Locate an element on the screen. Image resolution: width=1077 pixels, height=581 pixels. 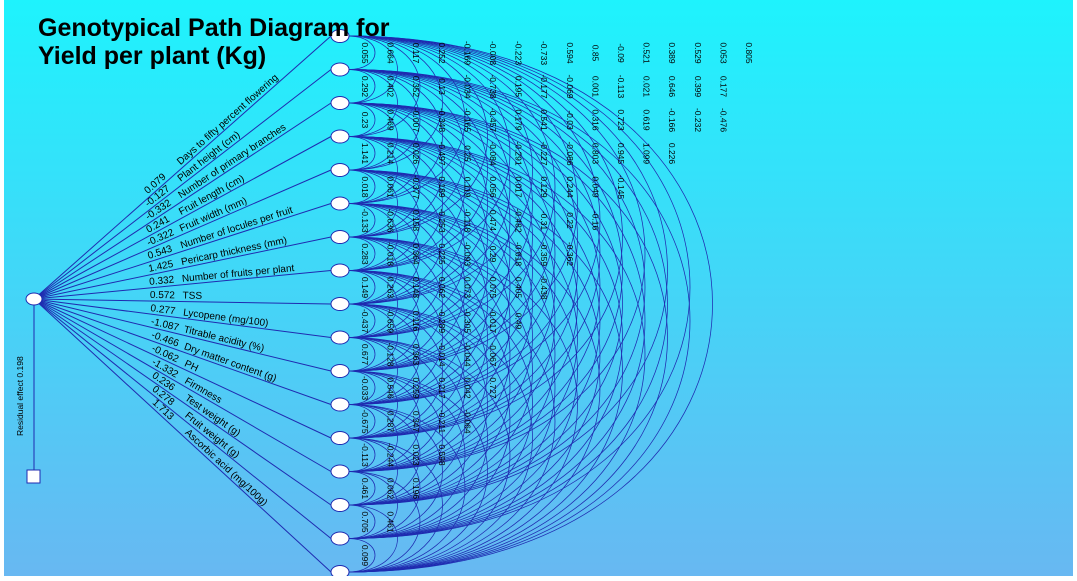
correlation-value: 0.148 is located at coordinates (416, 288).